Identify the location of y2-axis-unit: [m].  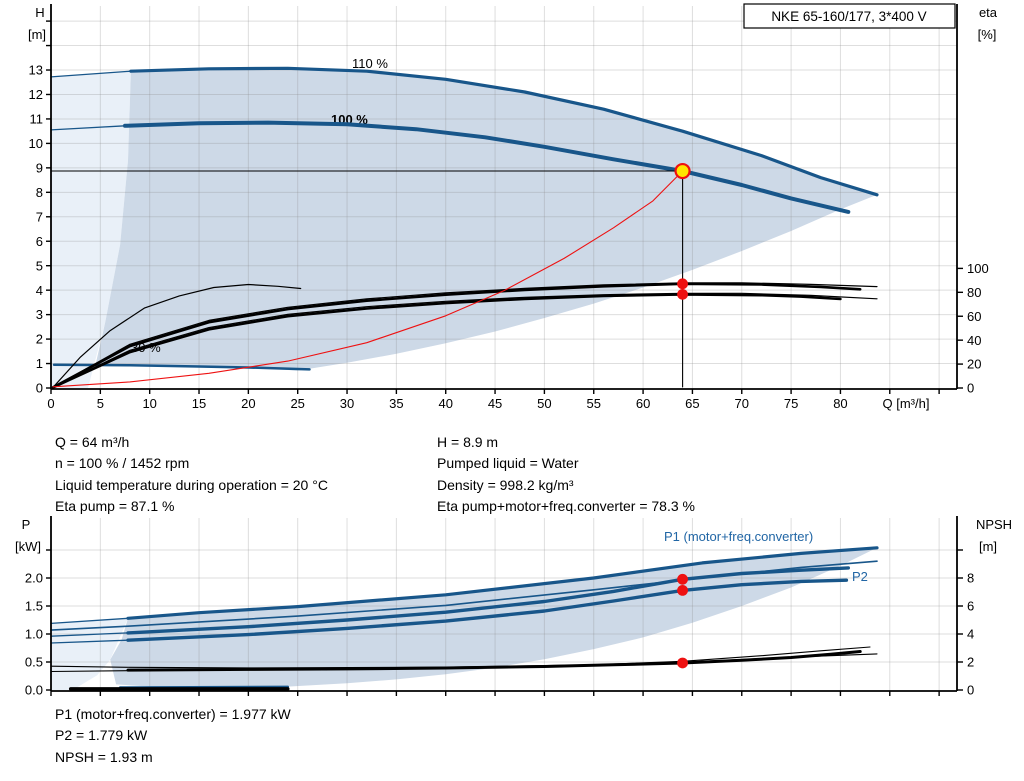
(988, 546).